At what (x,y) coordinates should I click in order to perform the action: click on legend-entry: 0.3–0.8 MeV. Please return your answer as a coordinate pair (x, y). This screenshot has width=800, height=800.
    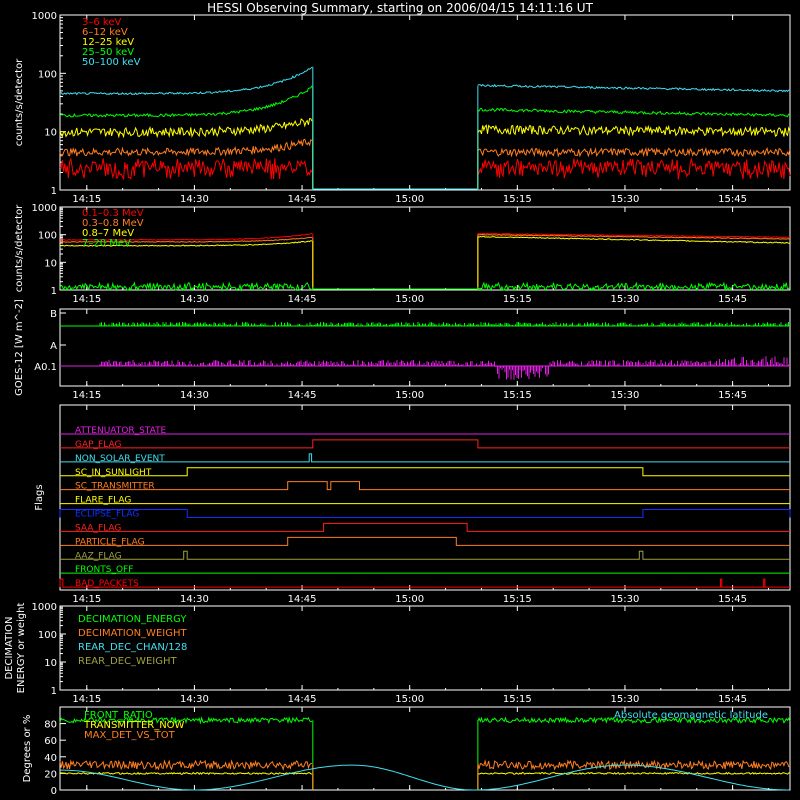
    Looking at the image, I should click on (113, 223).